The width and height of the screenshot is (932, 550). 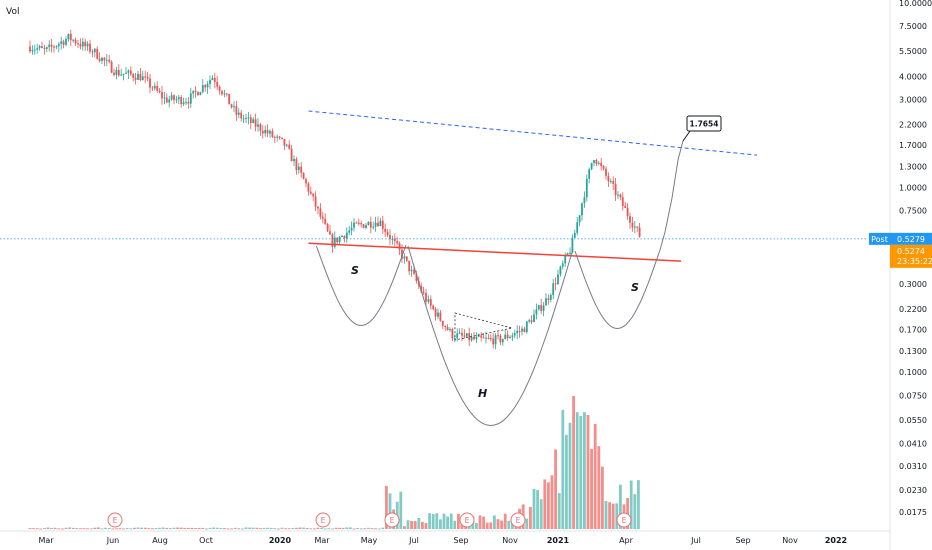 I want to click on price-tick: 0.0550, so click(x=913, y=420).